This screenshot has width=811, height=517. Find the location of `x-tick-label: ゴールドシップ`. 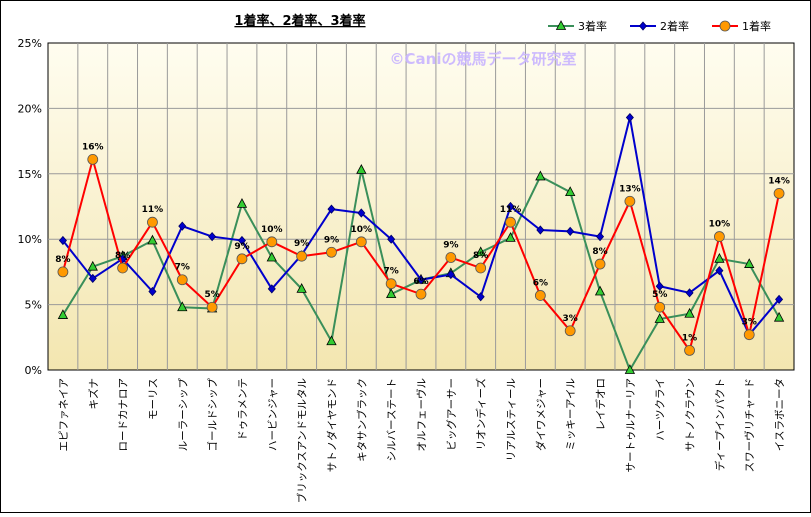

x-tick-label: ゴールドシップ is located at coordinates (212, 415).